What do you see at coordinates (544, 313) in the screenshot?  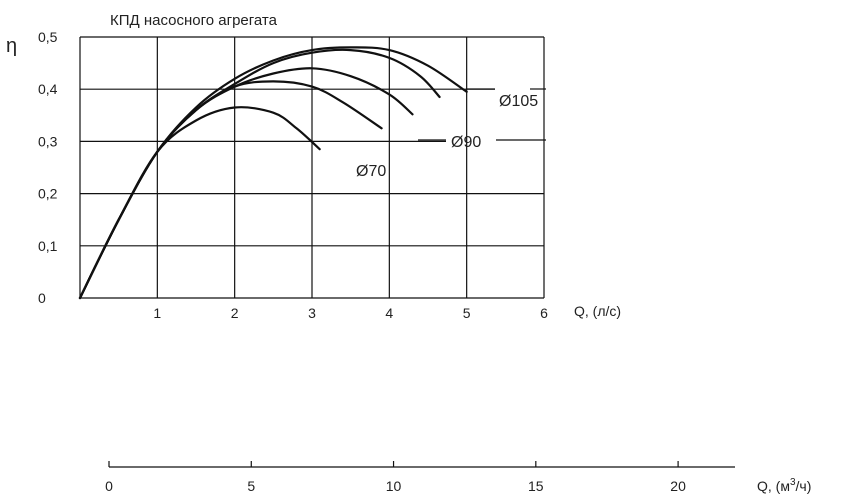 I see `x-tick-6: 6` at bounding box center [544, 313].